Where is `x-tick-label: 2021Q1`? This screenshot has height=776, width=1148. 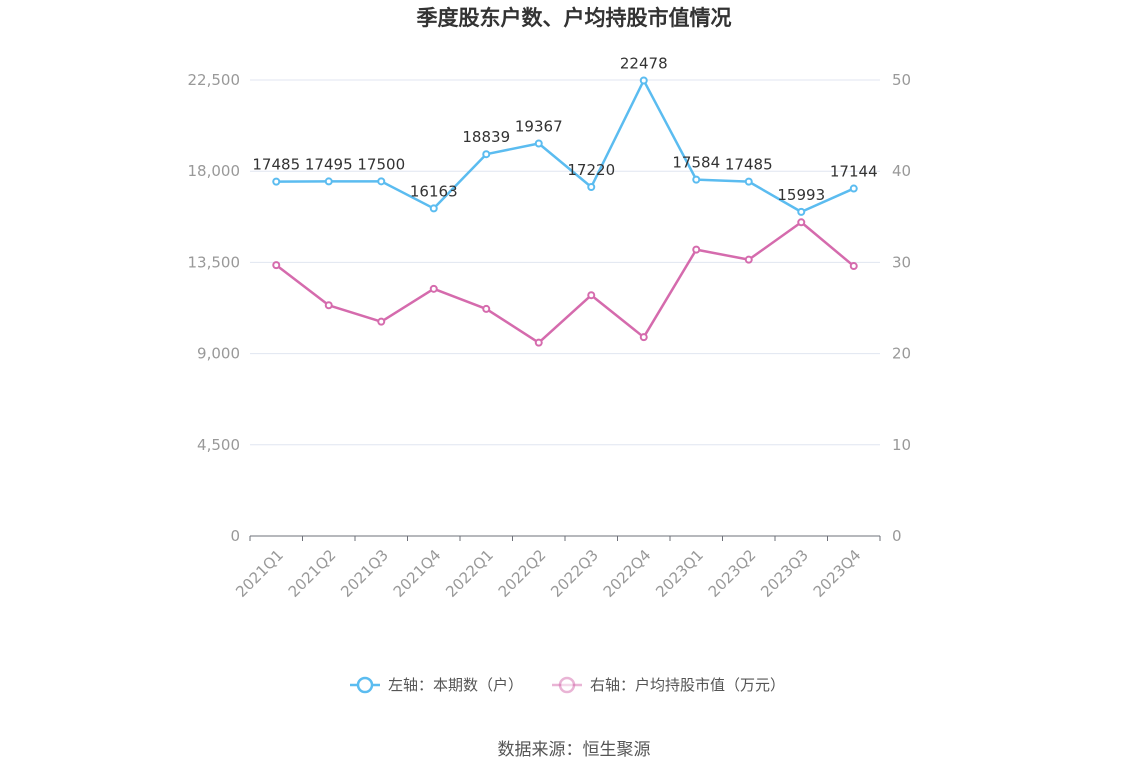
x-tick-label: 2021Q1 is located at coordinates (259, 573).